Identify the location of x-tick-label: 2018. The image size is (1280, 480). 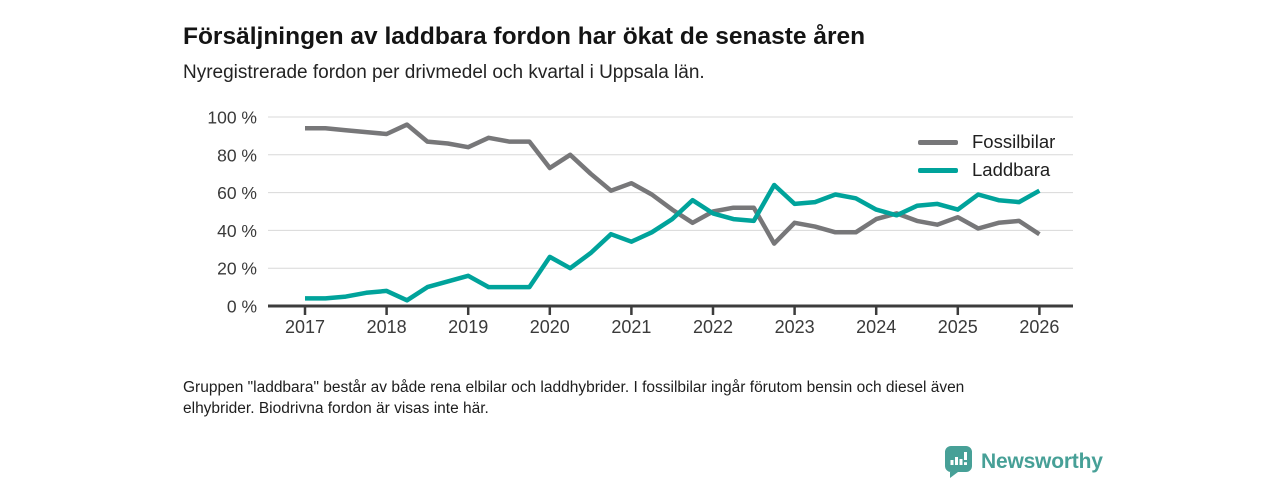
(387, 327).